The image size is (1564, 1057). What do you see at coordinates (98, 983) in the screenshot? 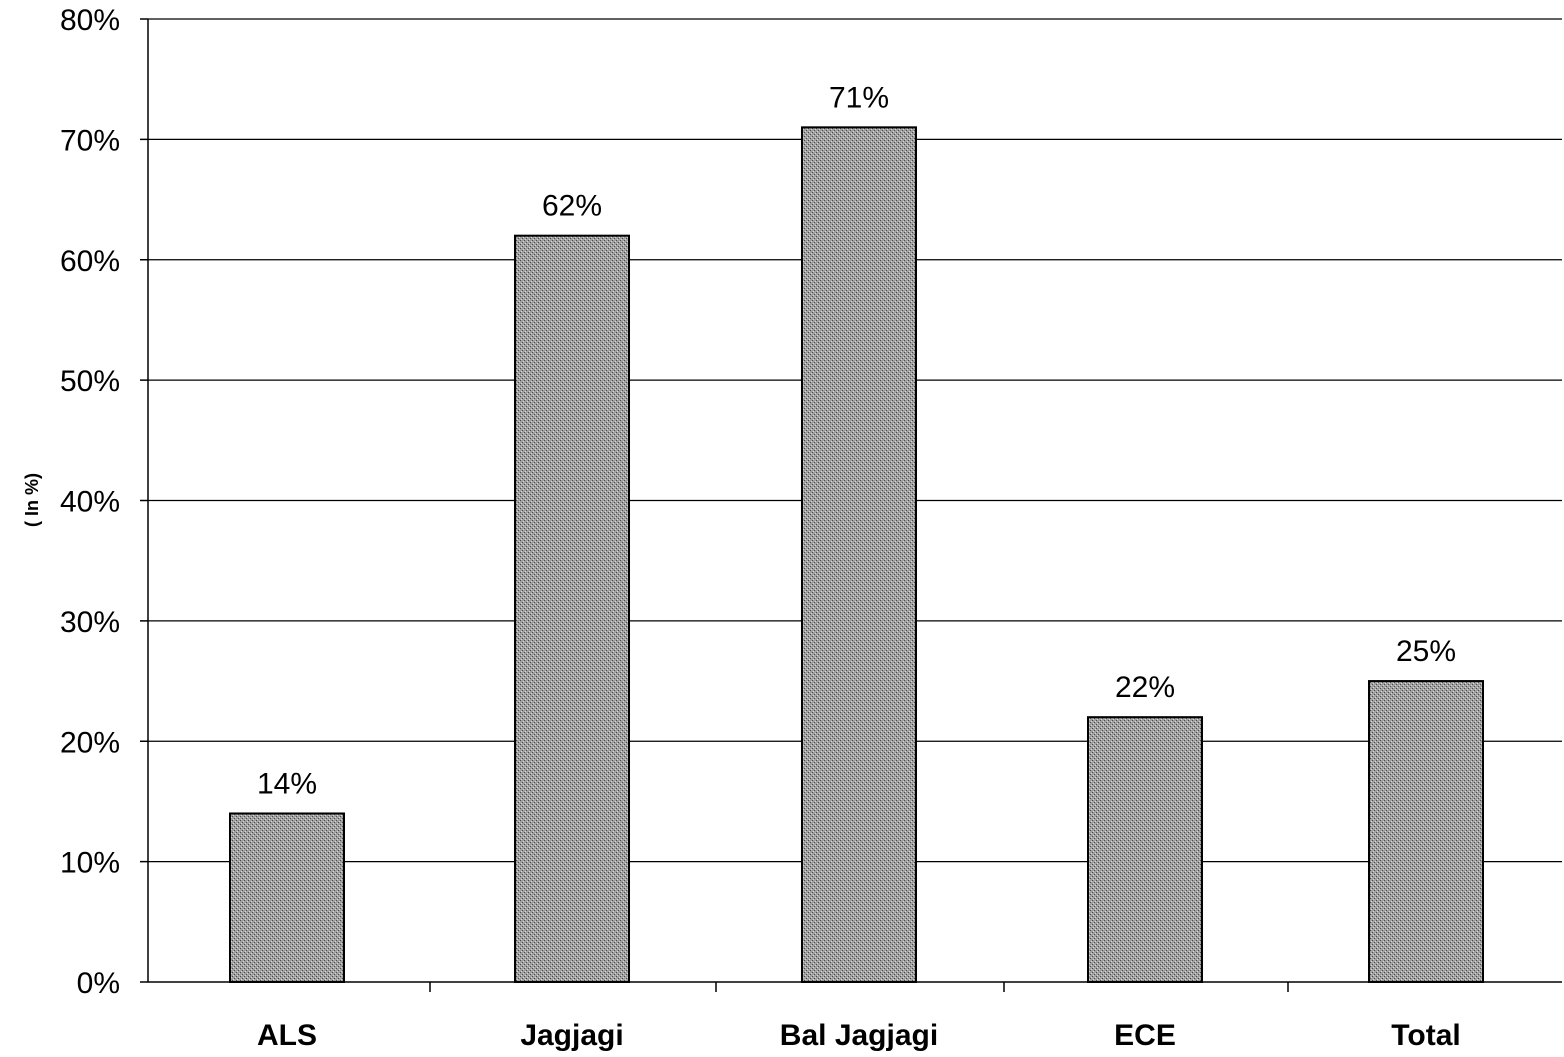
I see `y-tick-label: 0%` at bounding box center [98, 983].